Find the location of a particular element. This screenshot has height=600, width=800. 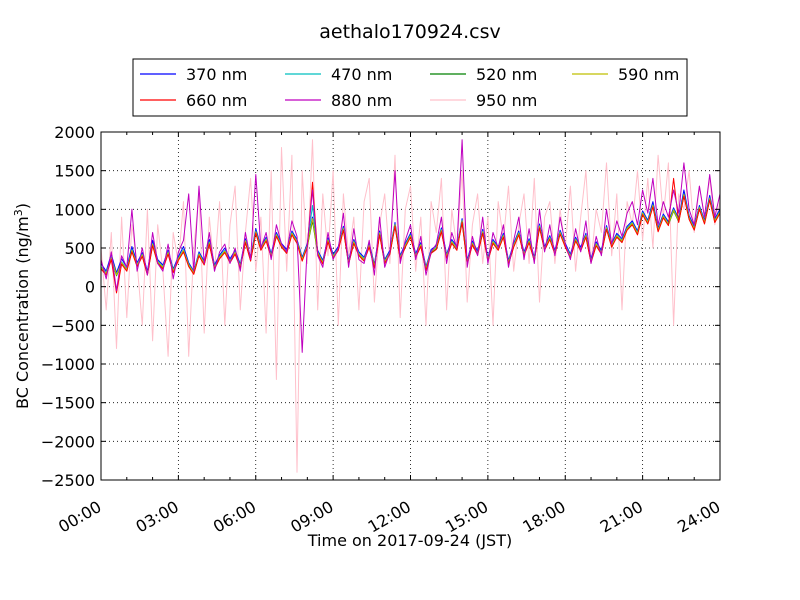

legend-label: 950 nm is located at coordinates (506, 100).